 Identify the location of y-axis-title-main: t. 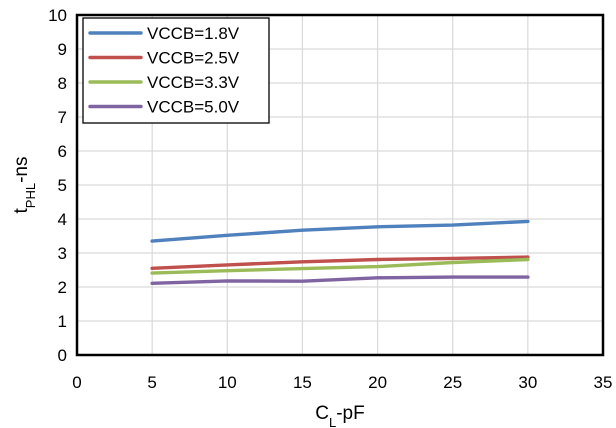
(21, 210).